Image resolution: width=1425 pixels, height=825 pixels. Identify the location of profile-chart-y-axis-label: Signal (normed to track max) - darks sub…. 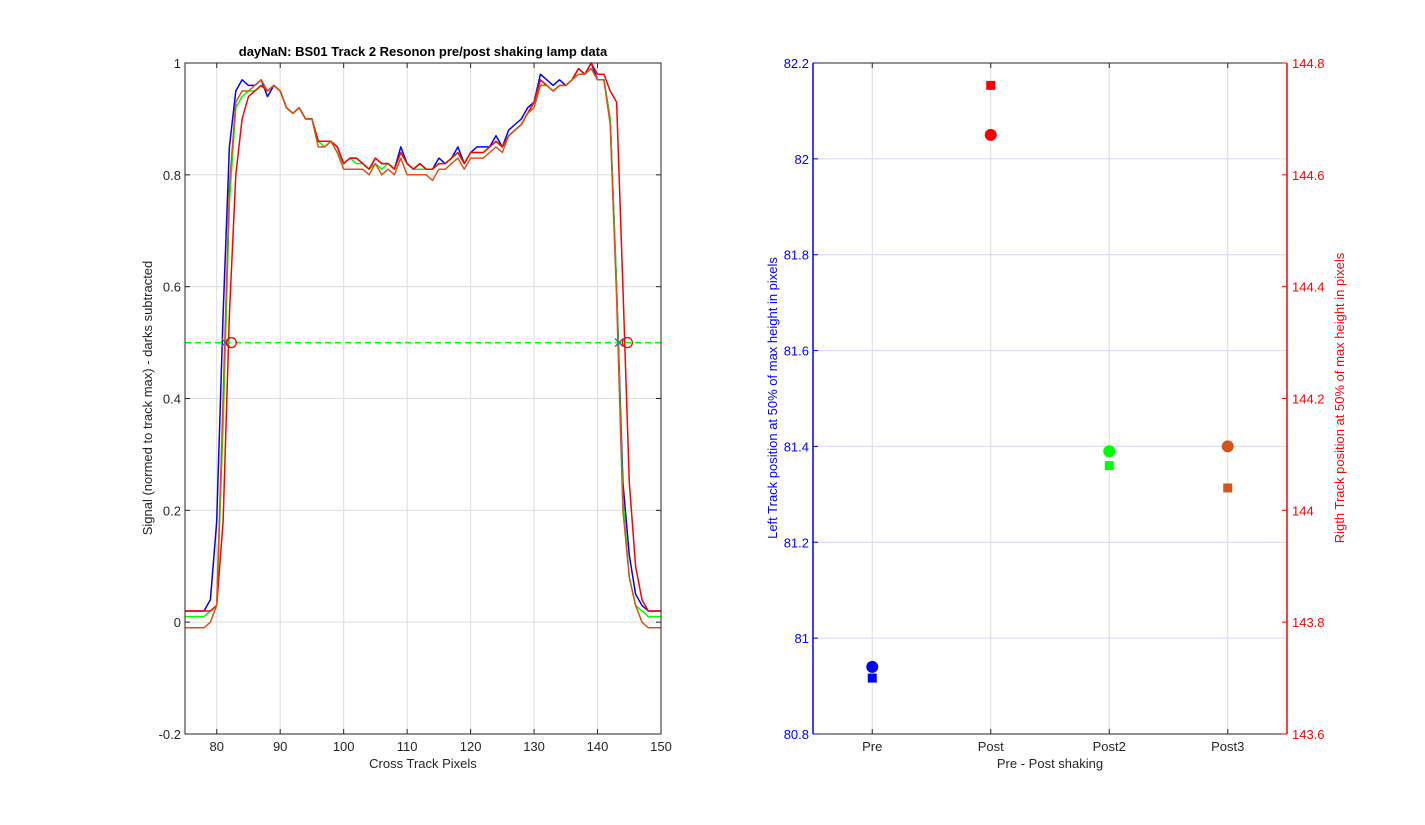
(147, 398).